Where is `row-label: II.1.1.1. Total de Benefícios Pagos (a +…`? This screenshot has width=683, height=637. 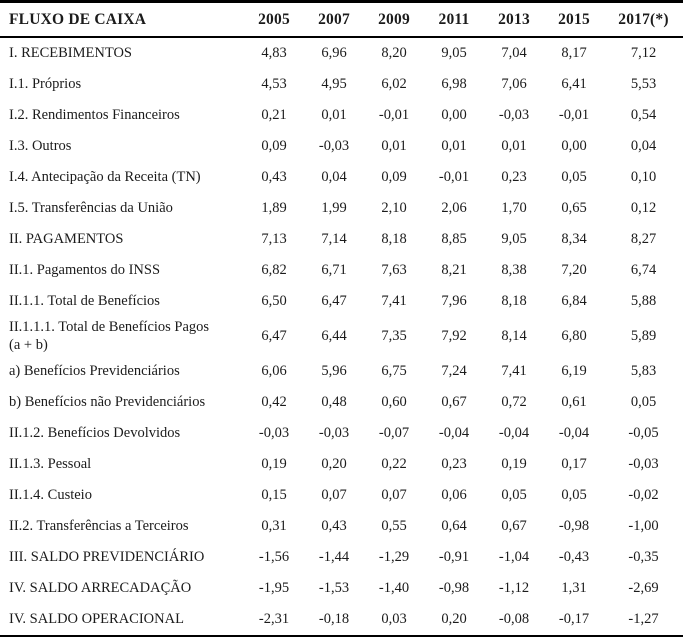 row-label: II.1.1.1. Total de Benefícios Pagos (a +… is located at coordinates (109, 336).